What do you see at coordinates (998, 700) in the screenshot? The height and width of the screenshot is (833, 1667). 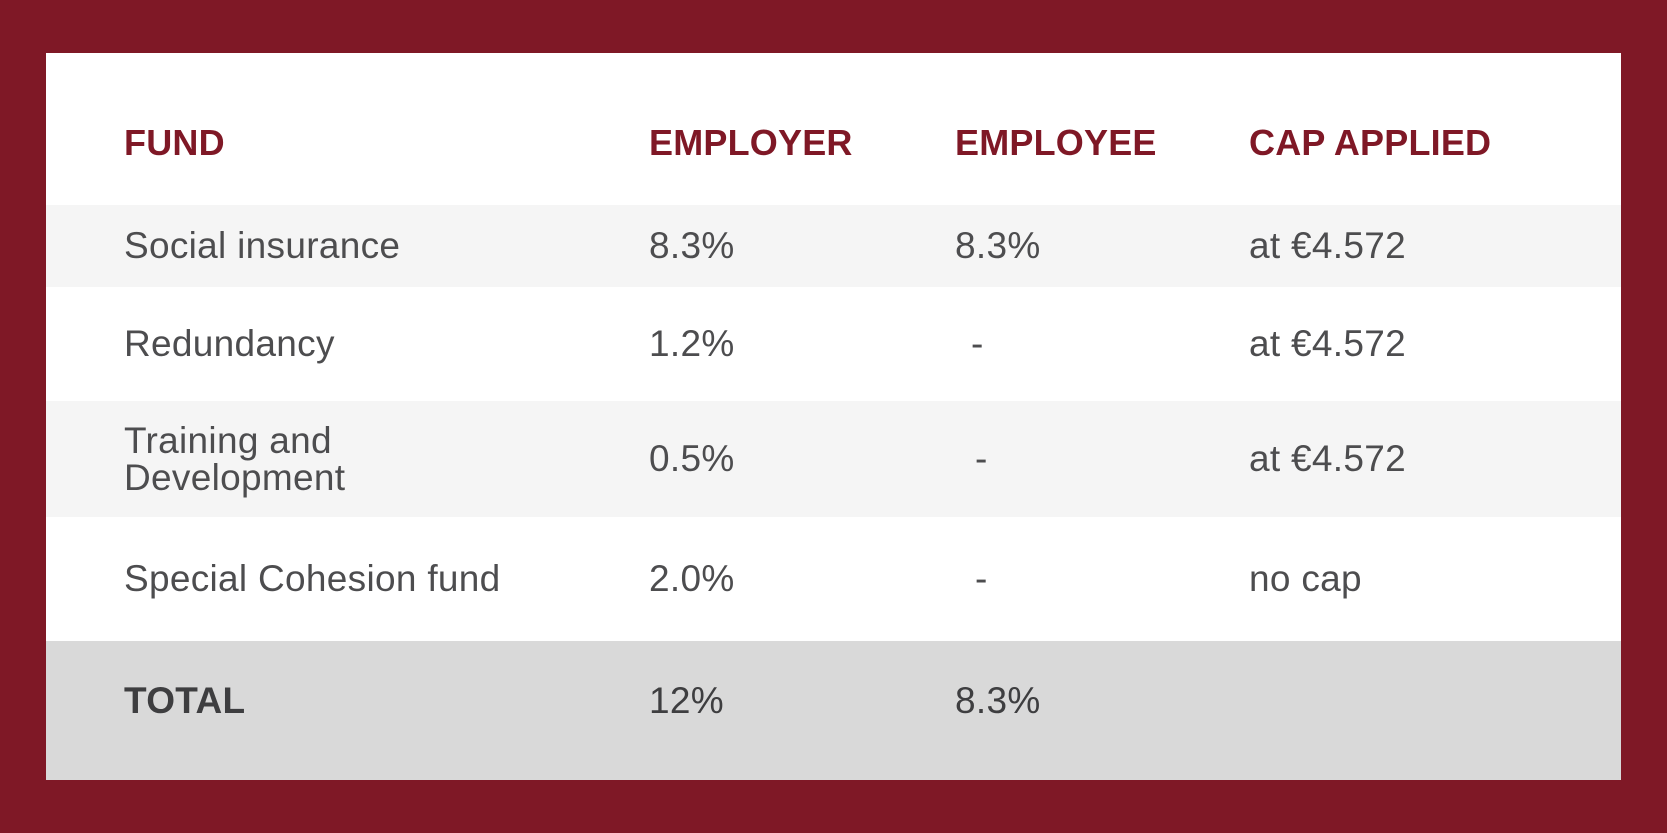 I see `total-employee: 8.3%` at bounding box center [998, 700].